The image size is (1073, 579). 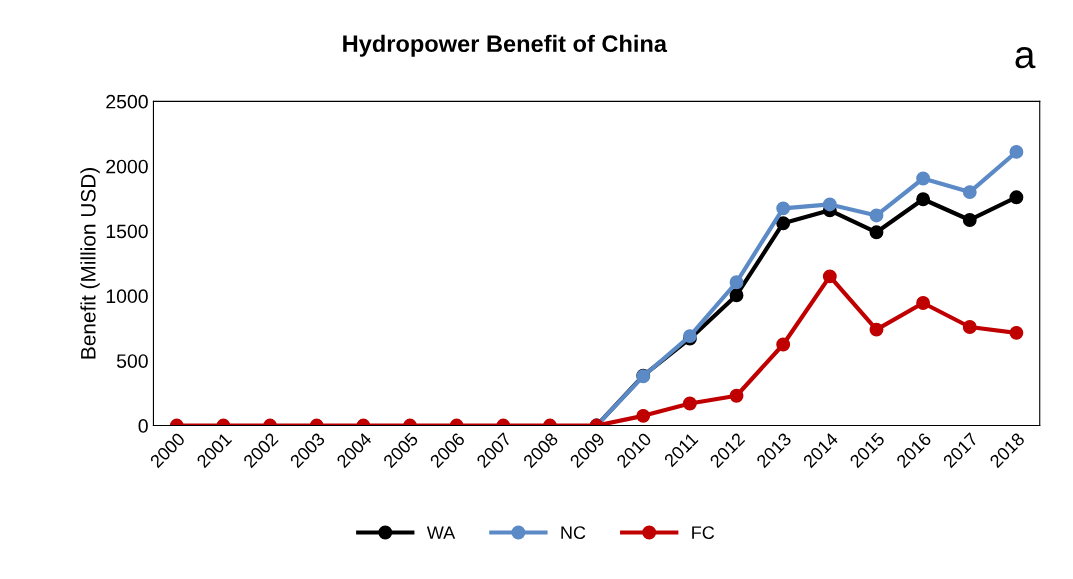 I want to click on y-tick-label: 1500, so click(x=127, y=231).